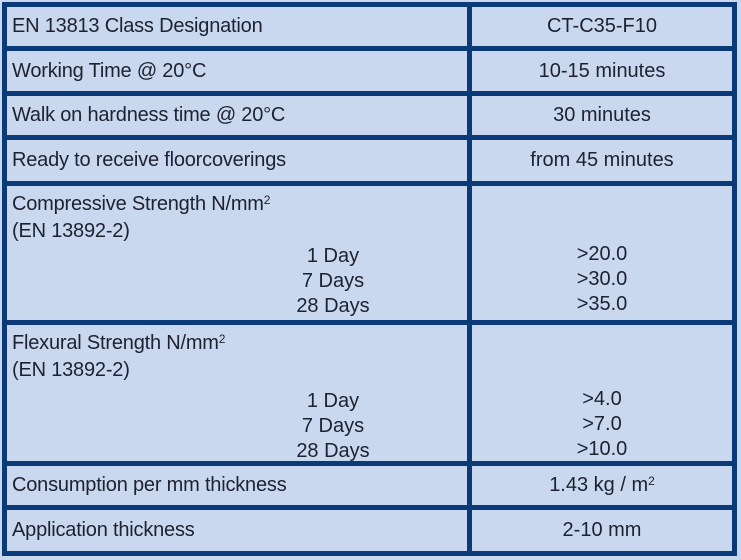 Image resolution: width=741 pixels, height=560 pixels. I want to click on row-compressive-strength-values: >20.0 >30.0 >35.0, so click(602, 253).